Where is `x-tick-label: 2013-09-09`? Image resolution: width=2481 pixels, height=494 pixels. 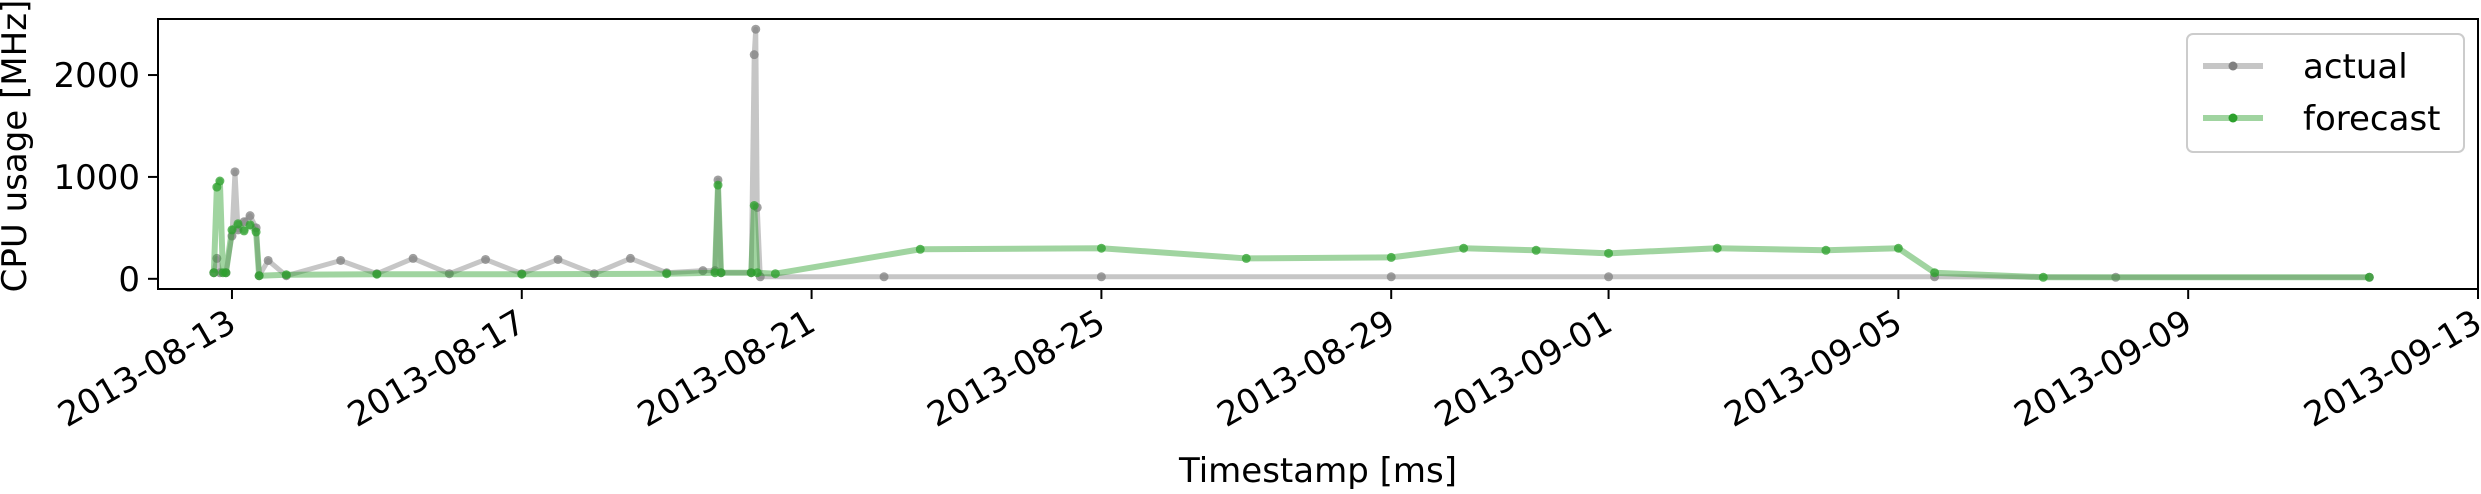
x-tick-label: 2013-09-09 is located at coordinates (2103, 368).